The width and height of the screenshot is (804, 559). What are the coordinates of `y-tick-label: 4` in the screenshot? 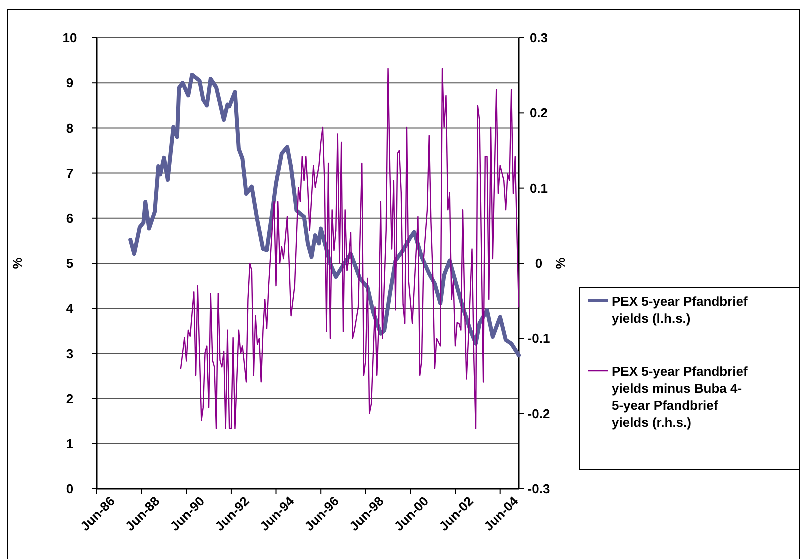 It's located at (70, 308).